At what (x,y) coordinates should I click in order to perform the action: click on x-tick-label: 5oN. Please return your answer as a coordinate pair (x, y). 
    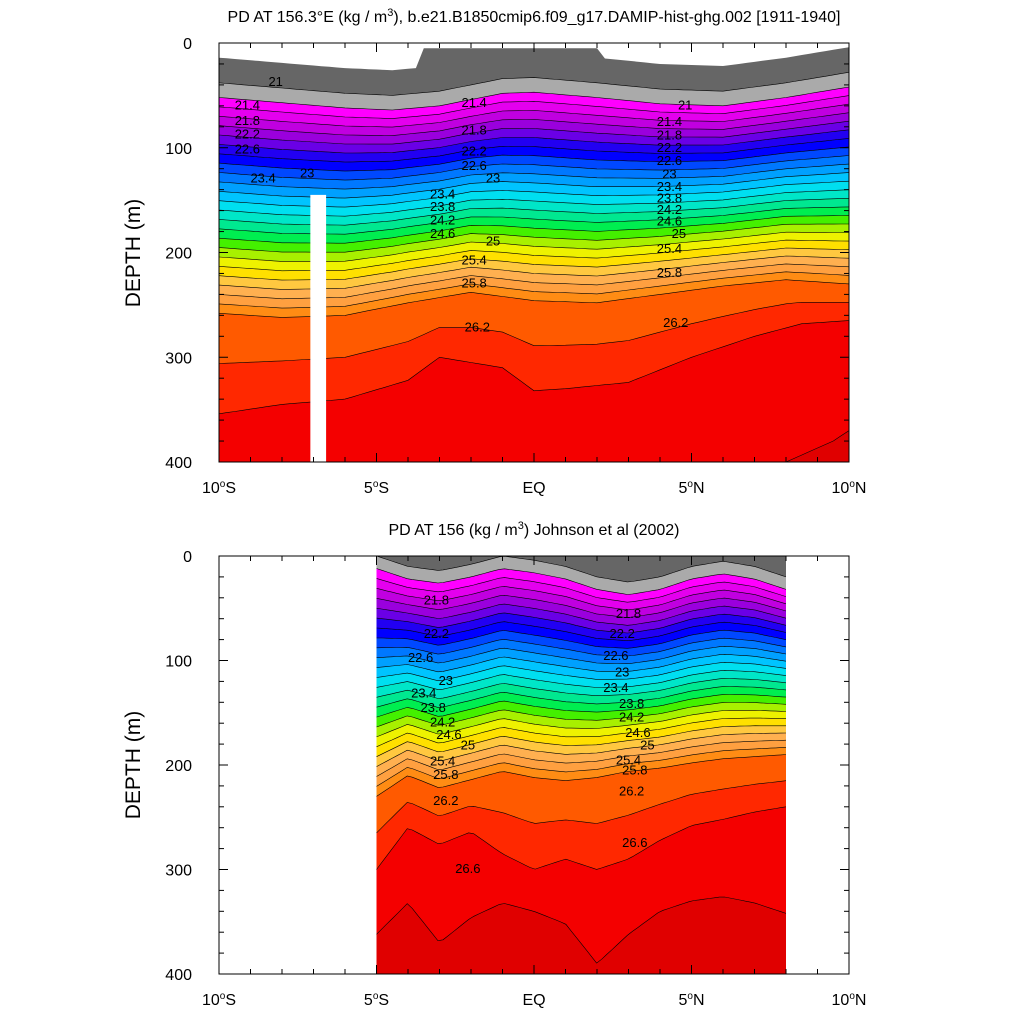
    Looking at the image, I should click on (691, 488).